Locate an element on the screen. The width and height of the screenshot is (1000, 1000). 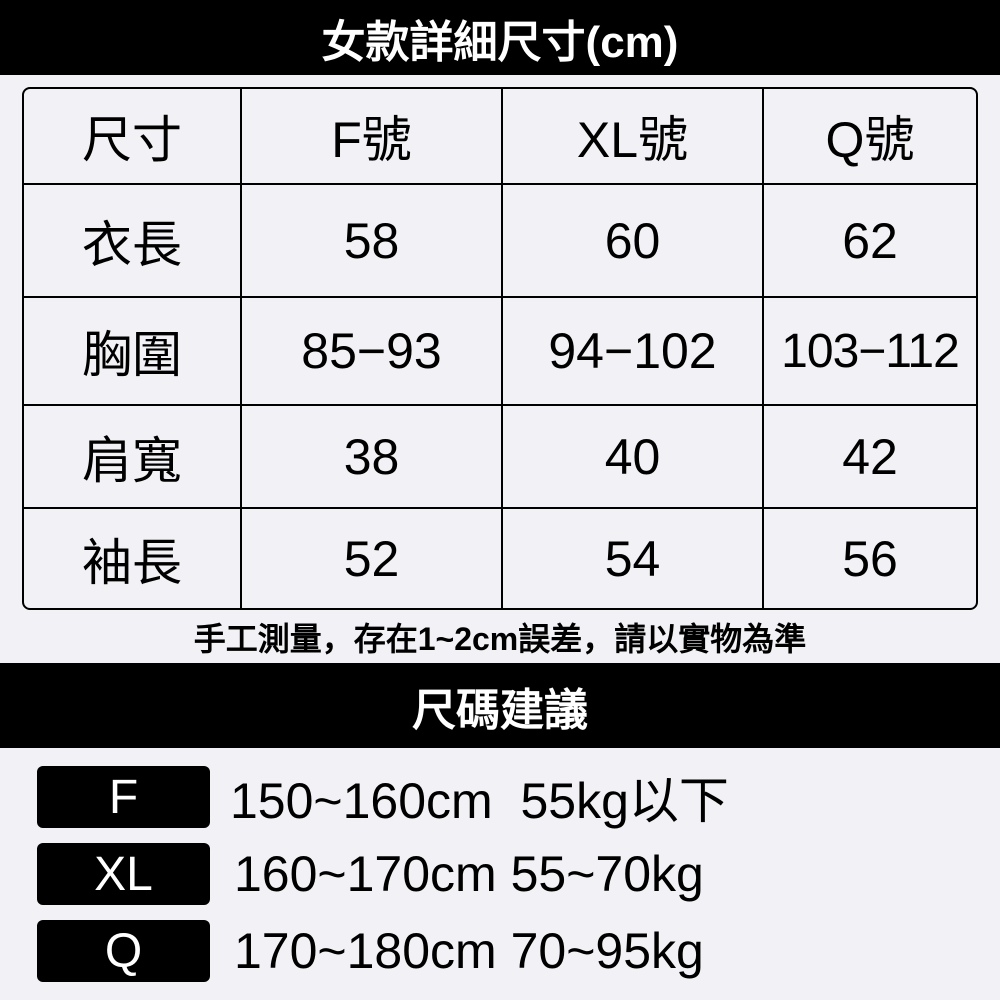
table-row: 肩寬 38 40 42 is located at coordinates (500, 456).